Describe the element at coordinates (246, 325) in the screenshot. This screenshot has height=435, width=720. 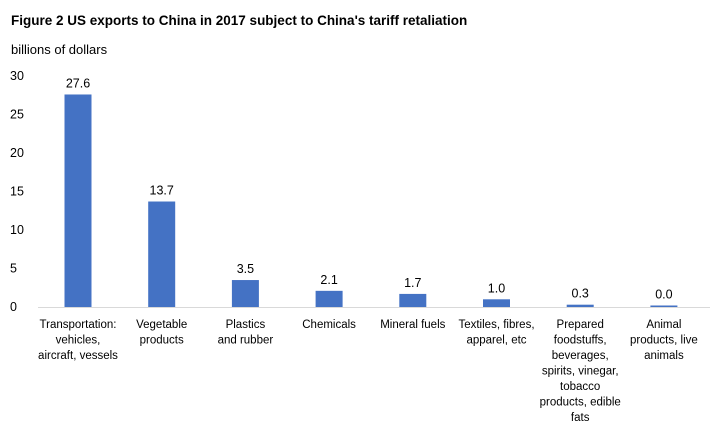
I see `category-label: Plastics` at that location.